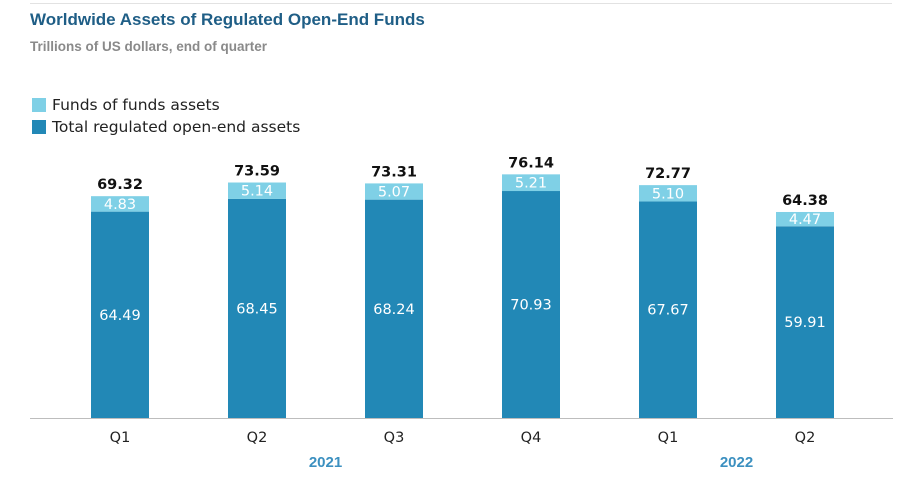 Image resolution: width=915 pixels, height=485 pixels. What do you see at coordinates (394, 438) in the screenshot?
I see `x-tick-label-3: Q3` at bounding box center [394, 438].